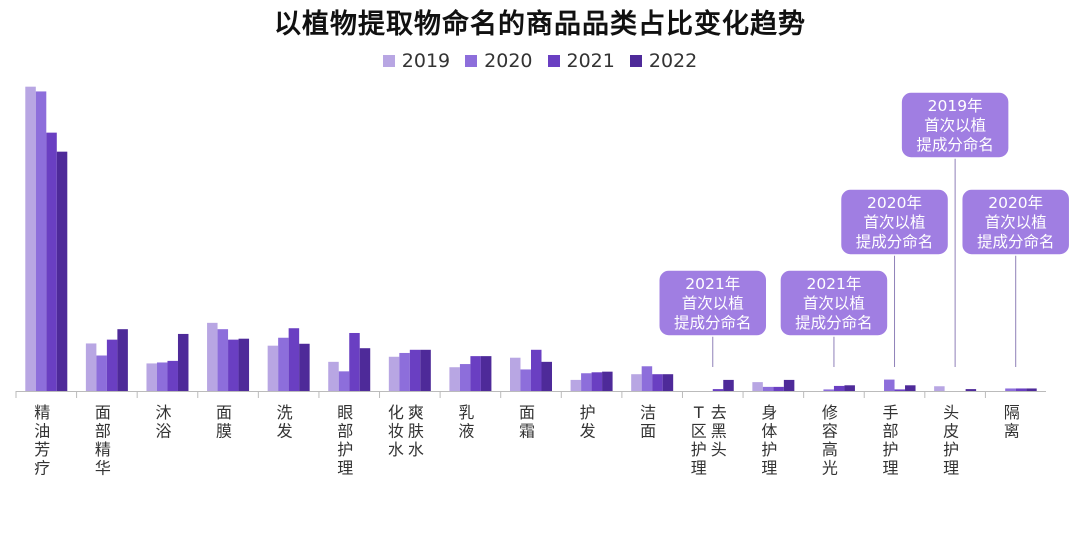  What do you see at coordinates (499, 61) in the screenshot?
I see `legend-item-2020: 2020` at bounding box center [499, 61].